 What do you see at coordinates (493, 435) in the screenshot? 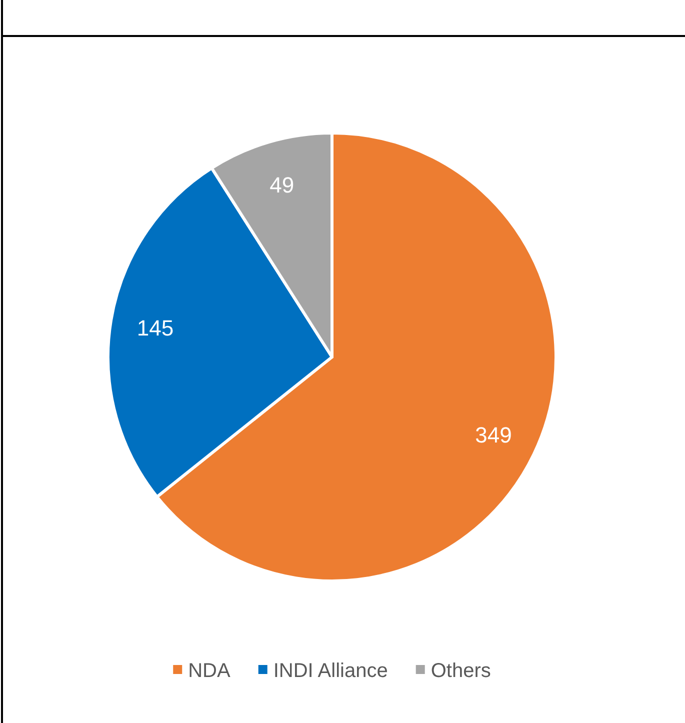
I see `data-label: 349` at bounding box center [493, 435].